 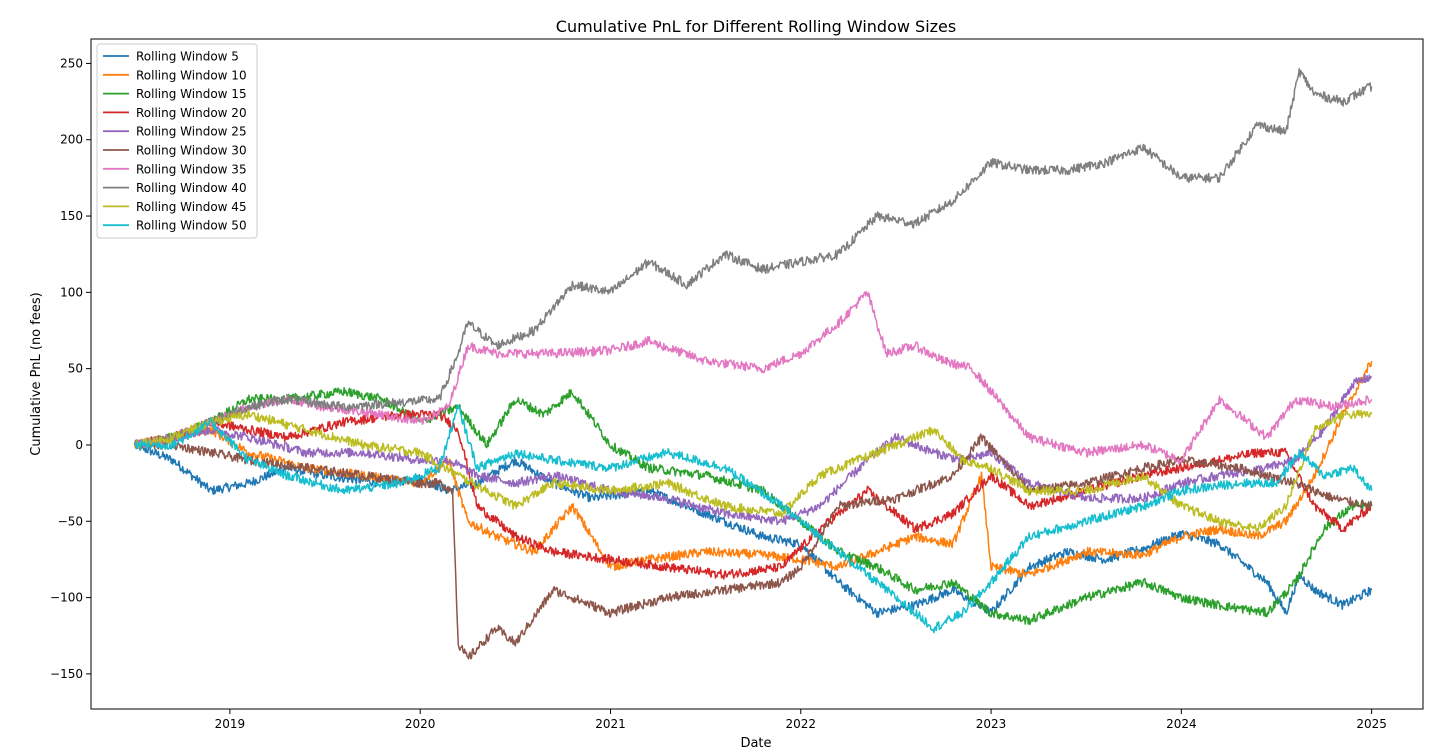 What do you see at coordinates (71, 292) in the screenshot?
I see `y-tick-label: 100` at bounding box center [71, 292].